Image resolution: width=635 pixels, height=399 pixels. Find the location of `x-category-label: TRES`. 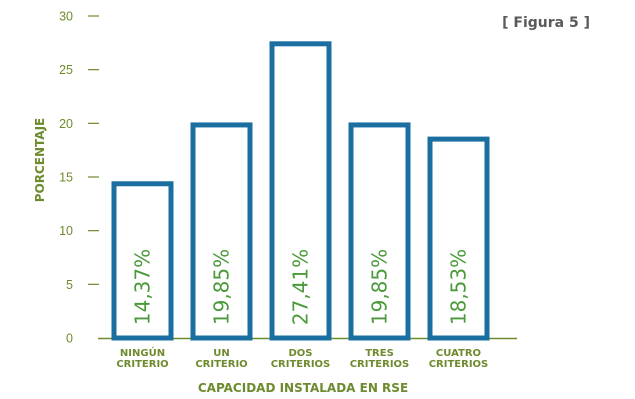

x-category-label: TRES is located at coordinates (379, 353).